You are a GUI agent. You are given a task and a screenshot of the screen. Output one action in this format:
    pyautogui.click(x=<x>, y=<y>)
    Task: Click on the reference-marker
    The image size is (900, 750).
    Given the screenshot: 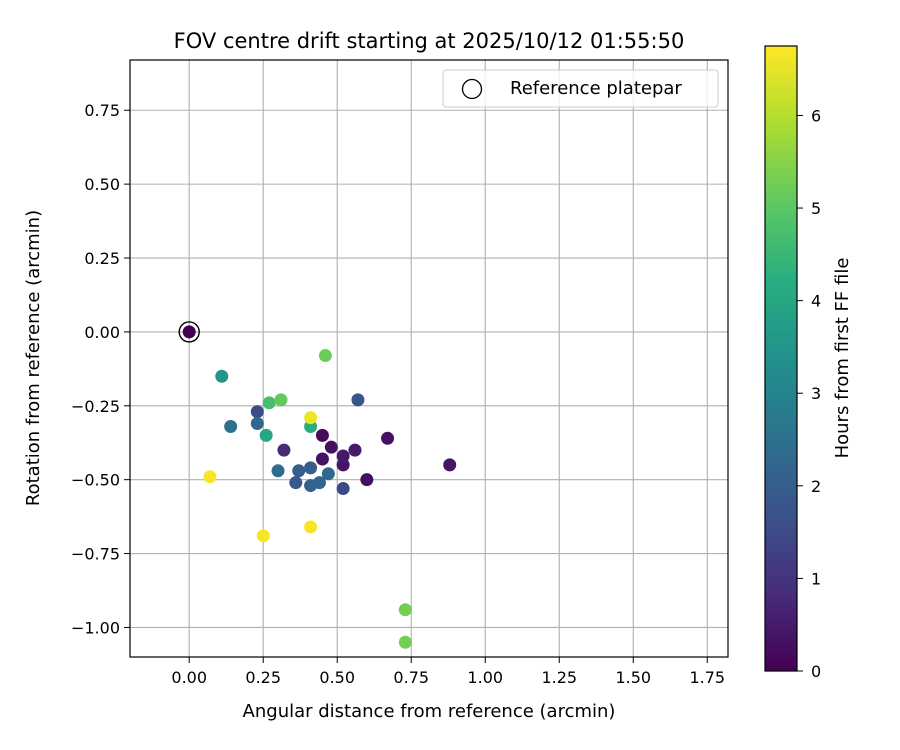 What is the action you would take?
    pyautogui.click(x=189, y=332)
    